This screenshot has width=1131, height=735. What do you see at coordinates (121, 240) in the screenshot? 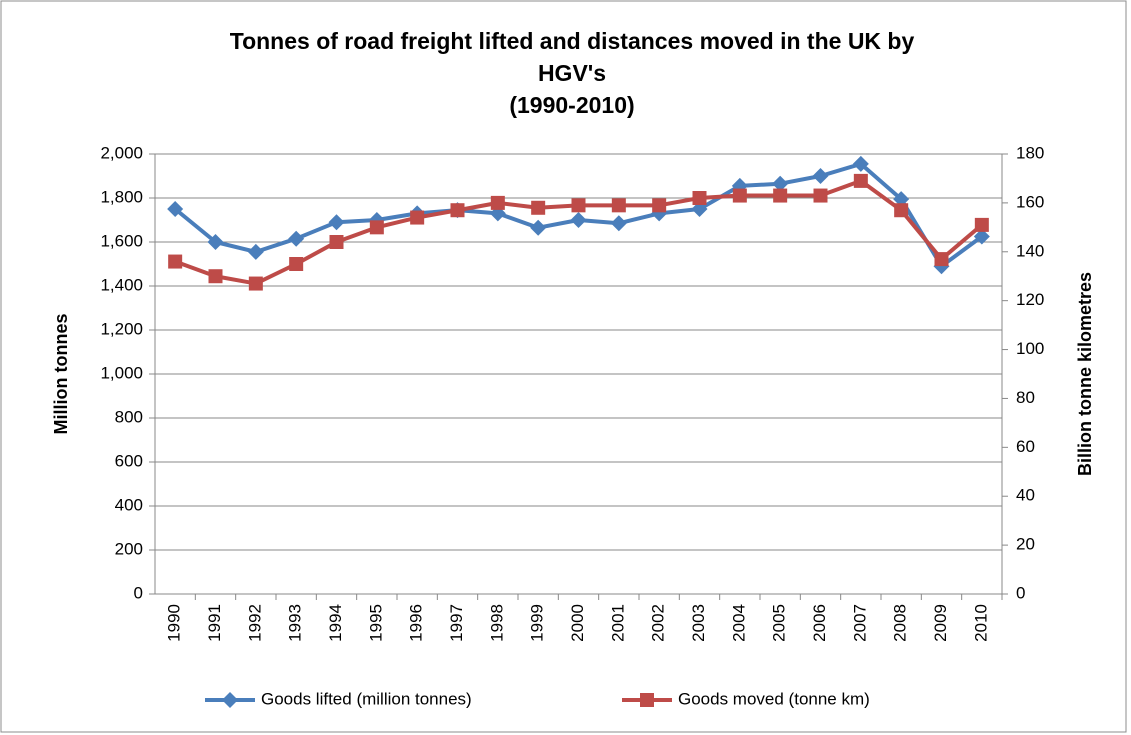
I see `y-tick-label: 1,600` at bounding box center [121, 240].